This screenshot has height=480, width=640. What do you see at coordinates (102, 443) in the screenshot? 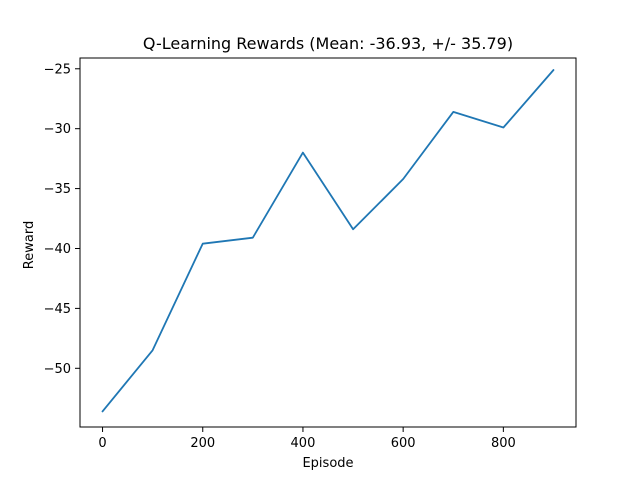
I see `x-tick-label: 0` at bounding box center [102, 443].